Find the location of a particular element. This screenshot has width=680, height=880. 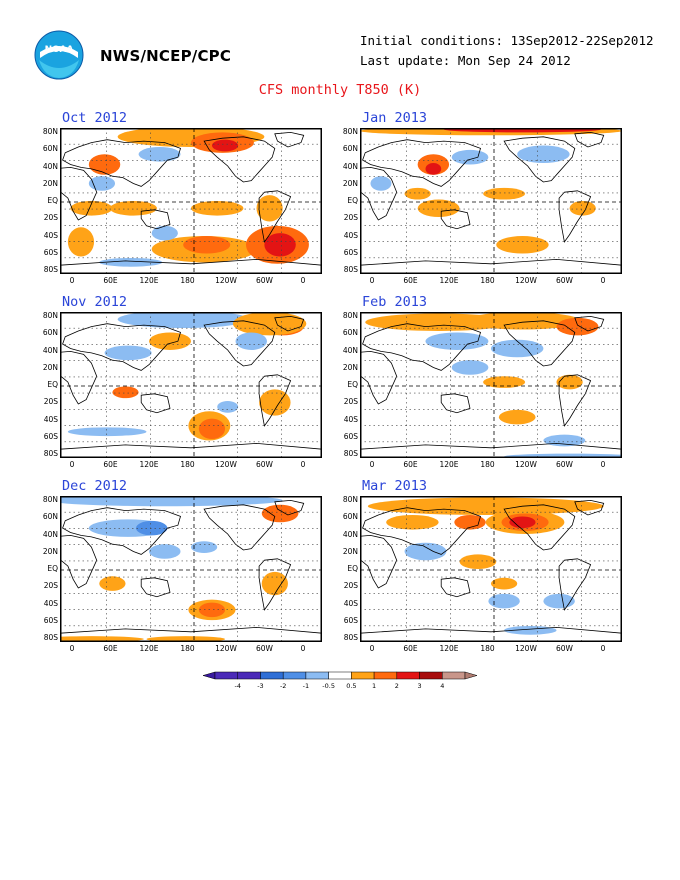

colorbar-tick-label: -3 is located at coordinates (260, 686).